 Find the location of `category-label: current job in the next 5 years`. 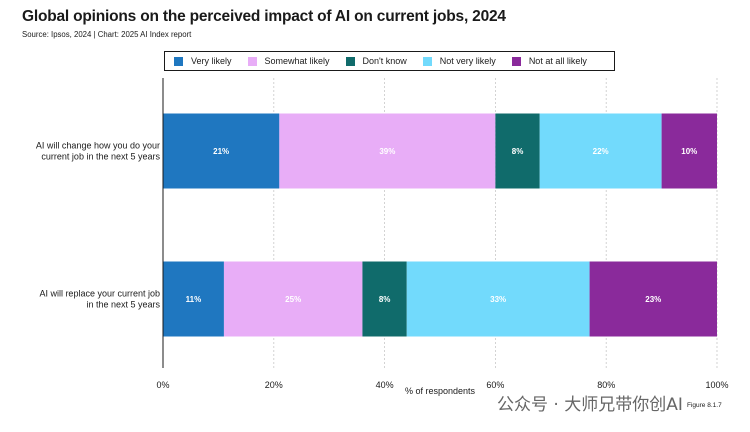

category-label: current job in the next 5 years is located at coordinates (100, 157).